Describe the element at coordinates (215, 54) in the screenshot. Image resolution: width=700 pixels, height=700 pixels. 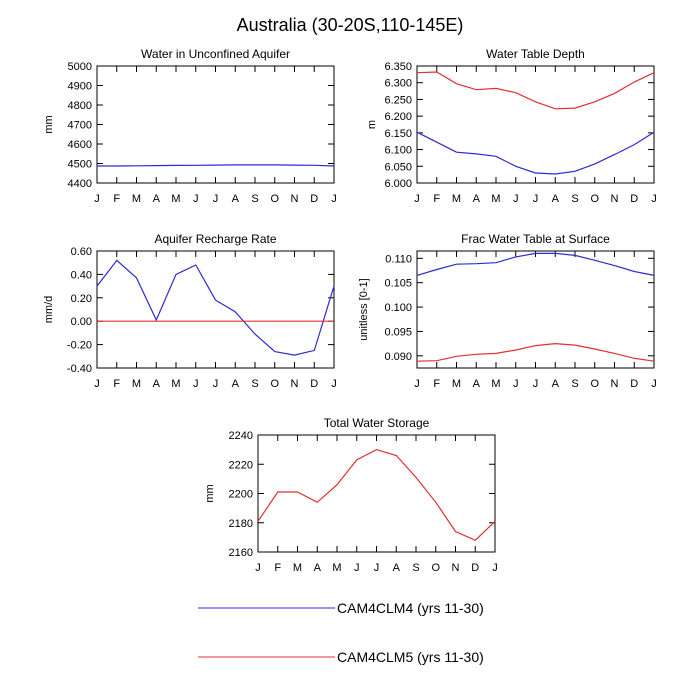
I see `water-unconfined-aquifer-title: Water in Unconfined Aquifer` at that location.